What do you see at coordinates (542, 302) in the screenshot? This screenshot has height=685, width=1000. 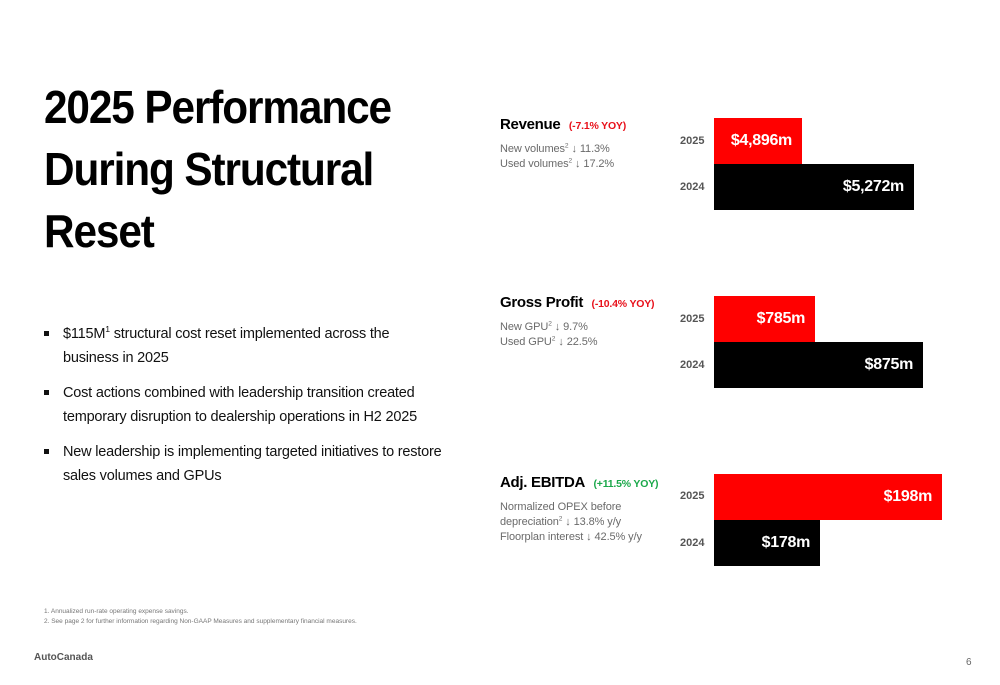 I see `metric-name: Gross Profit` at bounding box center [542, 302].